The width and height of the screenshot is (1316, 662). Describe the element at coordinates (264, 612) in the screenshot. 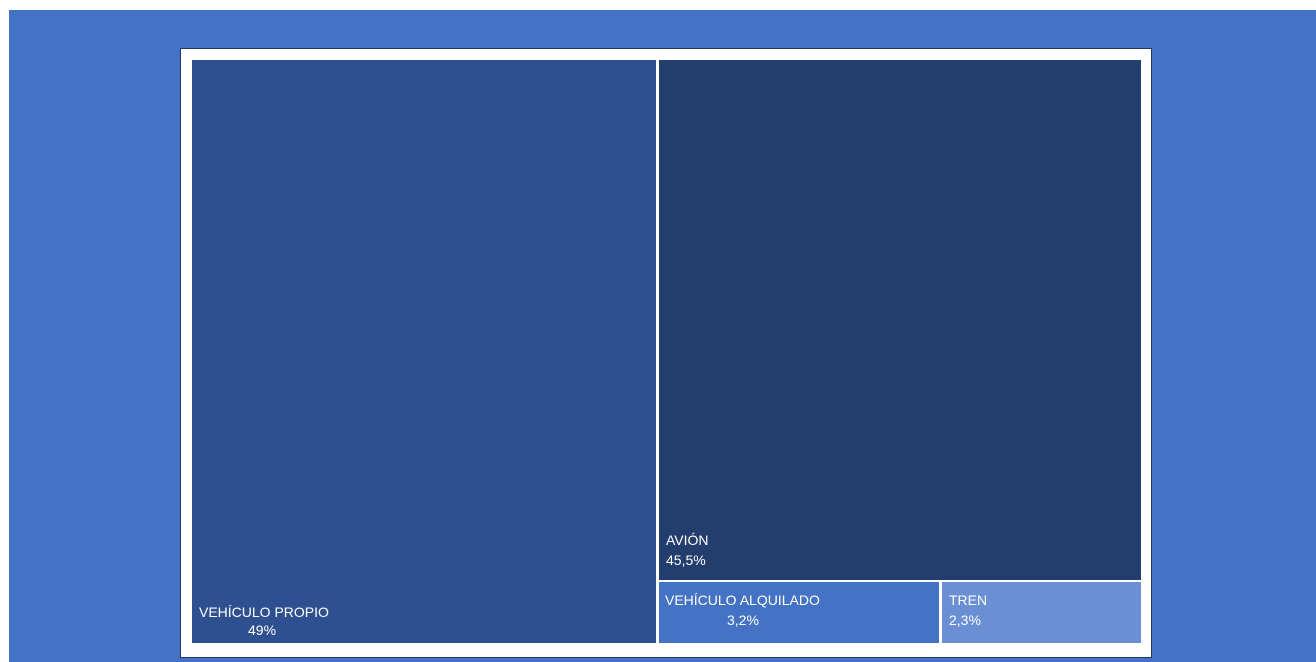

I see `tile-label: VEHÍCULO PROPIO` at that location.